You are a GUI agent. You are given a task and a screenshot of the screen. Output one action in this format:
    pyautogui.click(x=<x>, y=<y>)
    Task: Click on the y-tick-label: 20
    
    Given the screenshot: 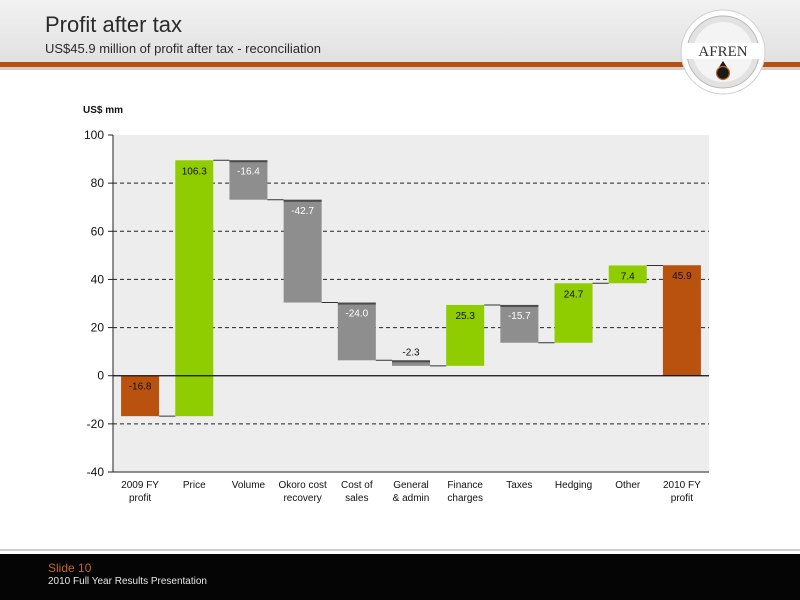 What is the action you would take?
    pyautogui.click(x=98, y=328)
    